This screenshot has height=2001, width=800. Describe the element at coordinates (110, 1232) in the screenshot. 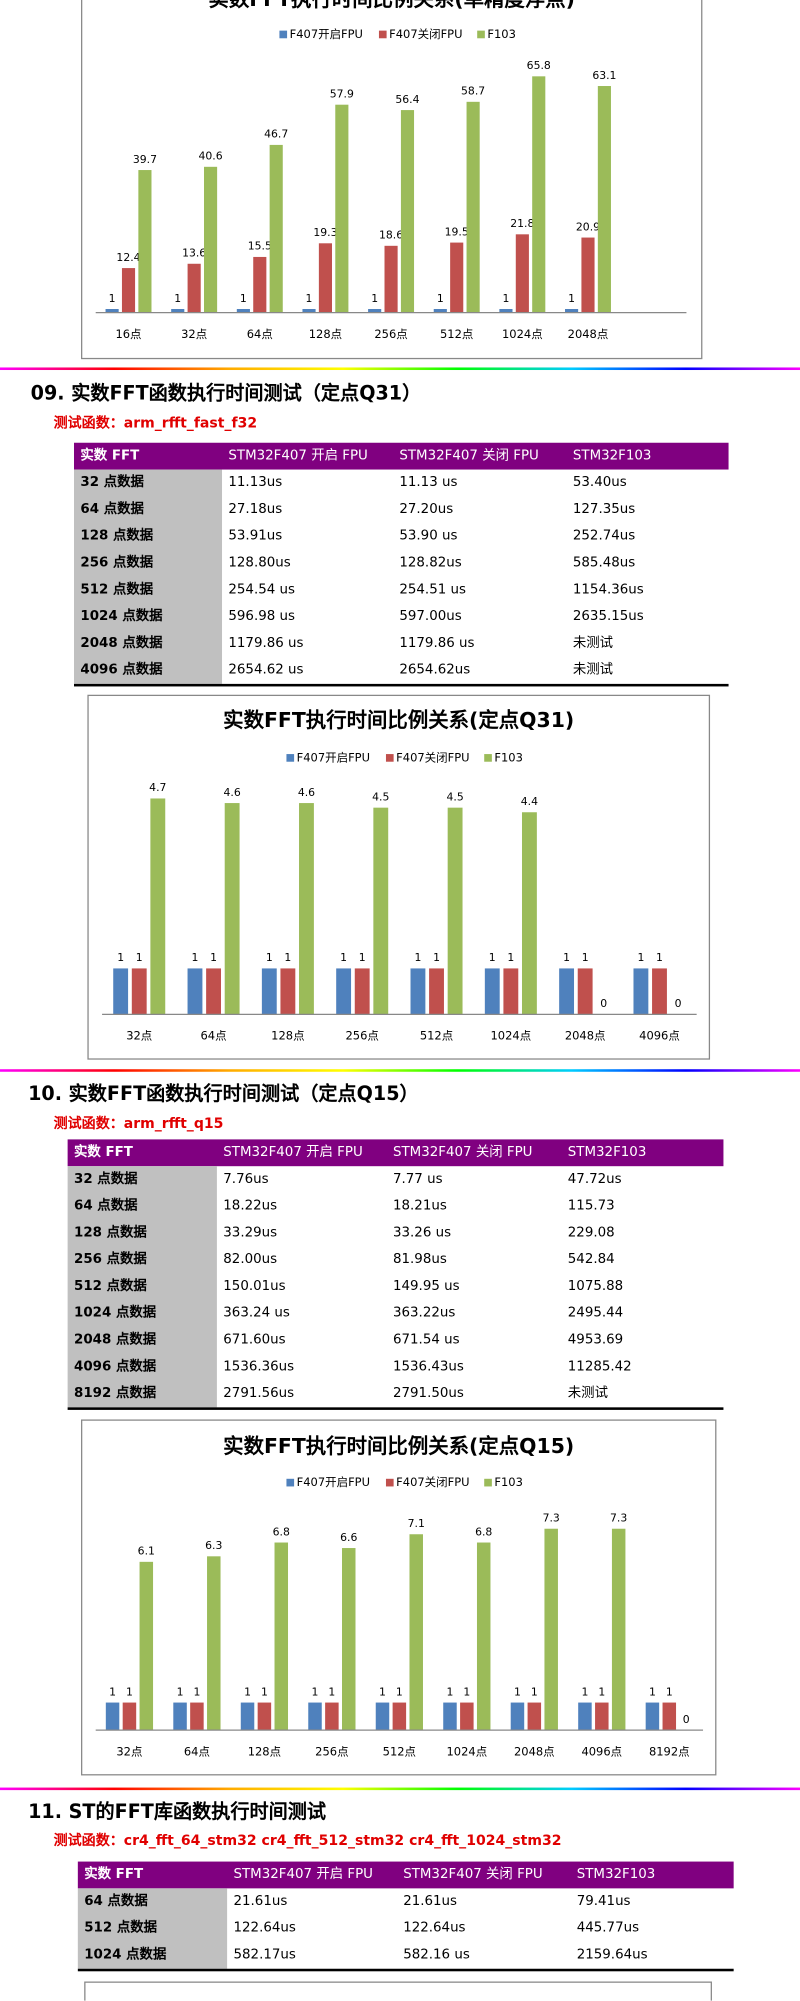

I see `table-cell: 128 点数据` at that location.